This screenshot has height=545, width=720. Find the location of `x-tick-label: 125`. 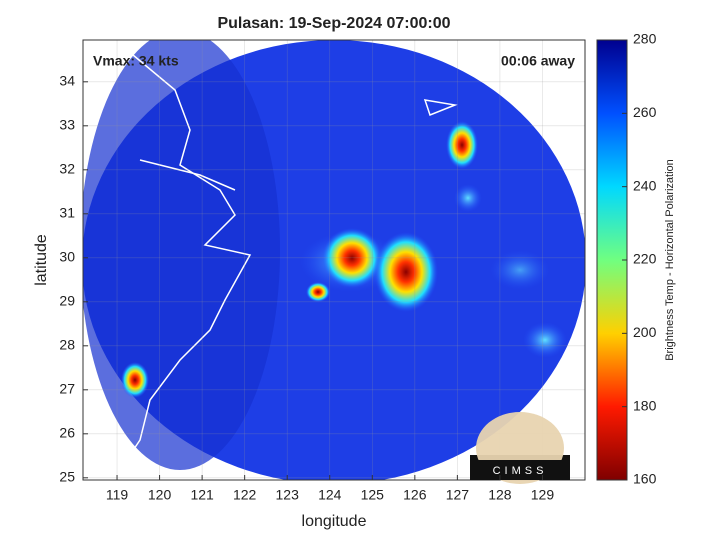

x-tick-label: 125 is located at coordinates (373, 495).